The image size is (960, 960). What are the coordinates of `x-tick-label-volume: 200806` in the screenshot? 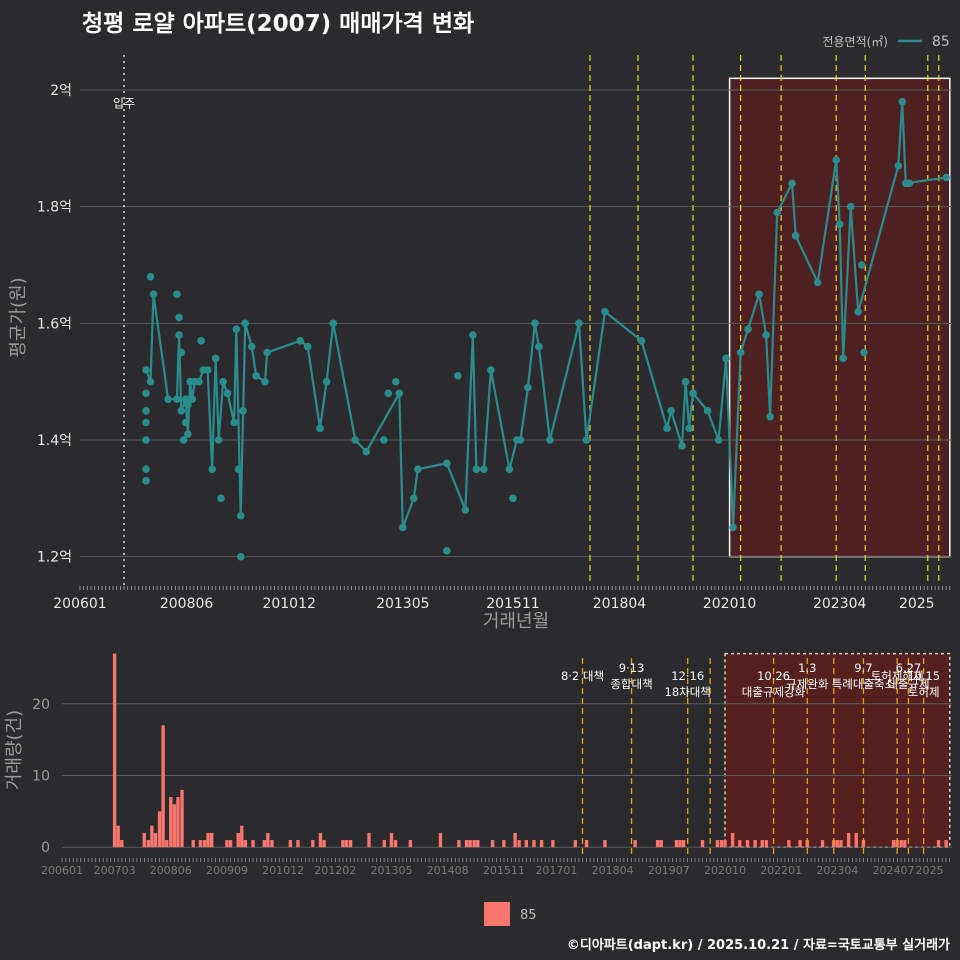 It's located at (171, 870).